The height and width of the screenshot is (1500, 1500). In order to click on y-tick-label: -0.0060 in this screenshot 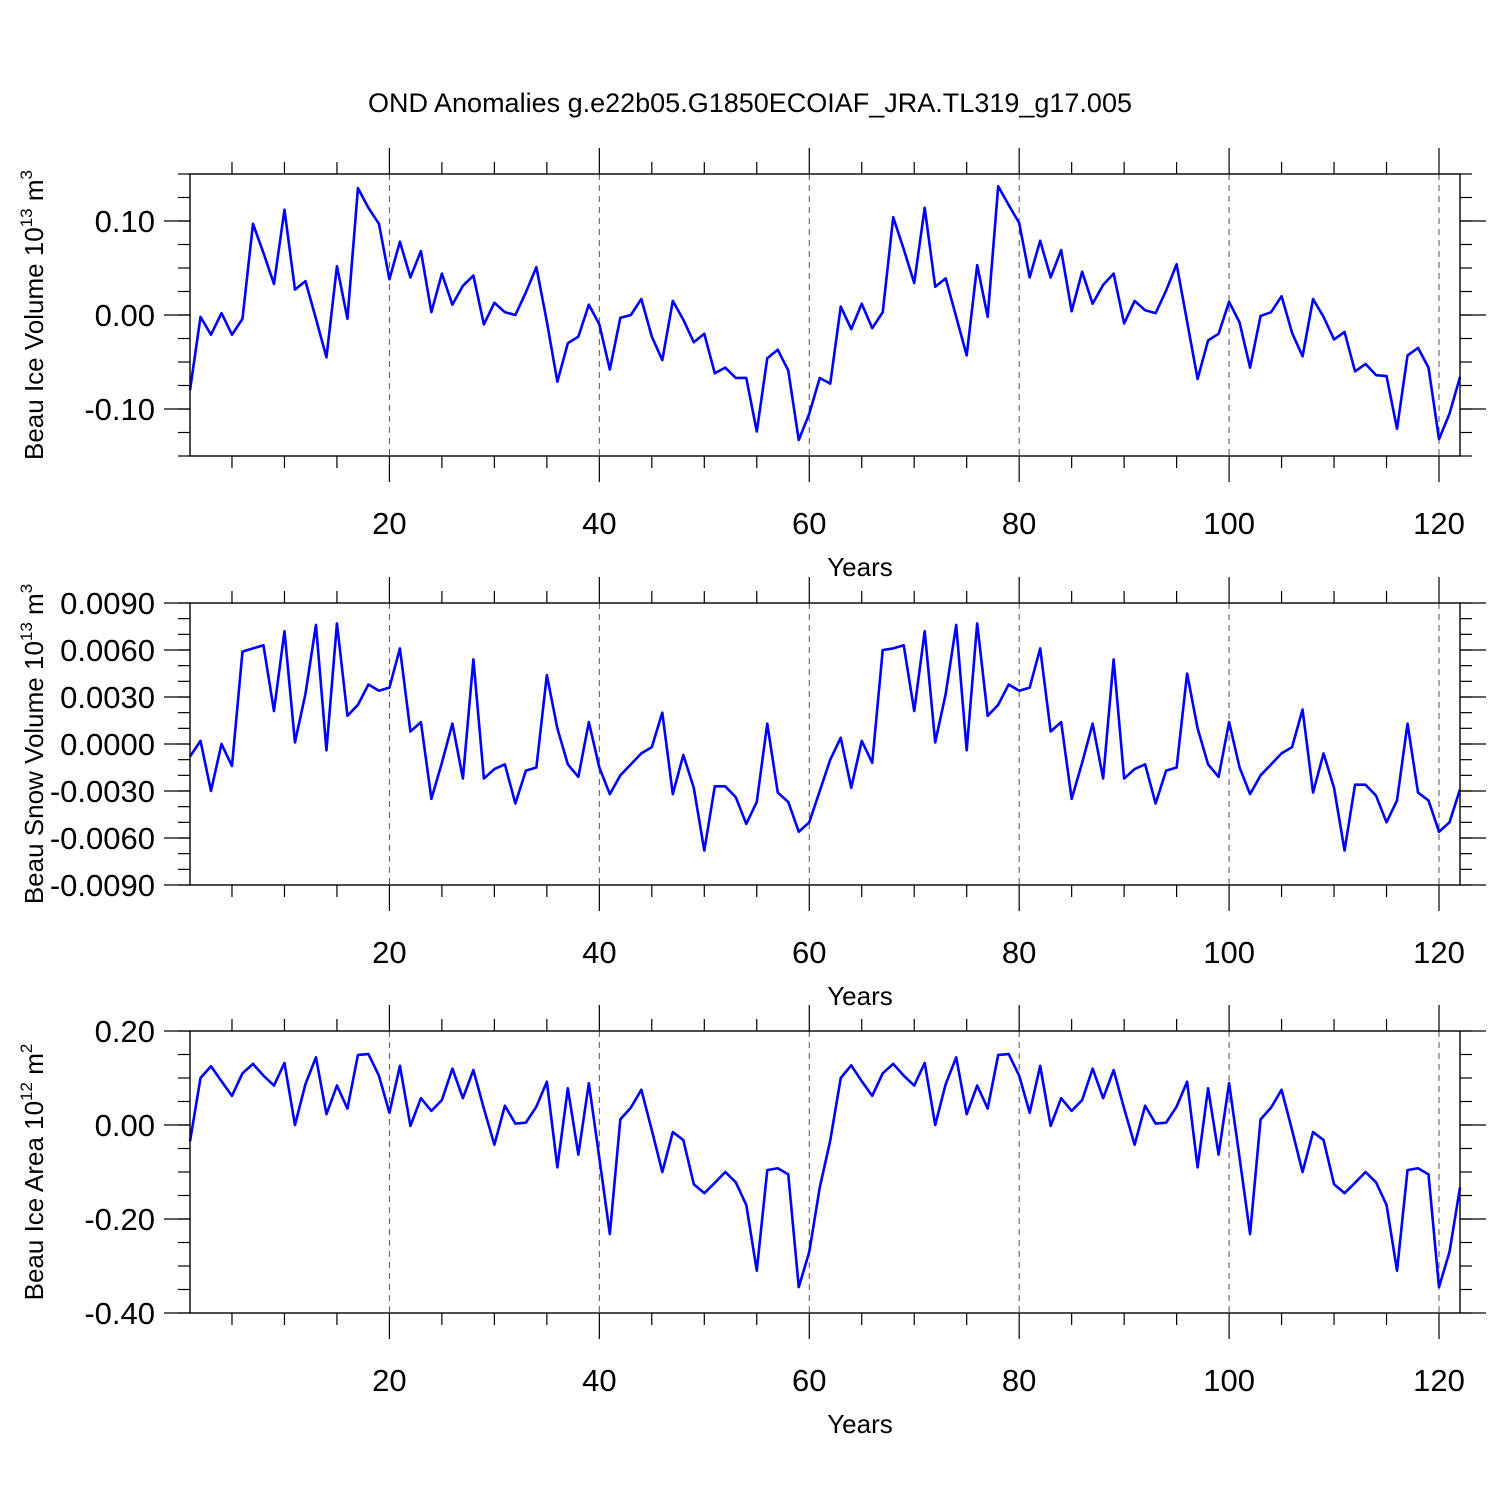, I will do `click(102, 838)`.